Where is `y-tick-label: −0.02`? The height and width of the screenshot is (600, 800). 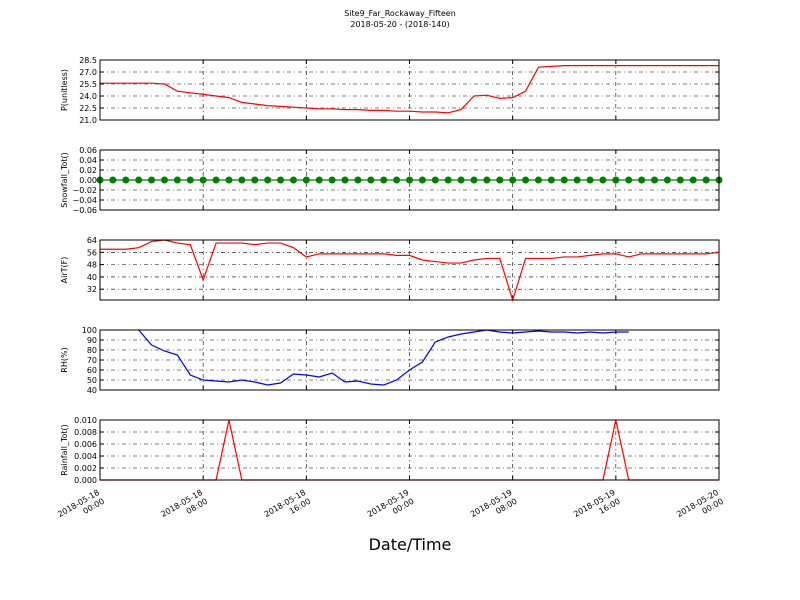
y-tick-label: −0.02 is located at coordinates (84, 190).